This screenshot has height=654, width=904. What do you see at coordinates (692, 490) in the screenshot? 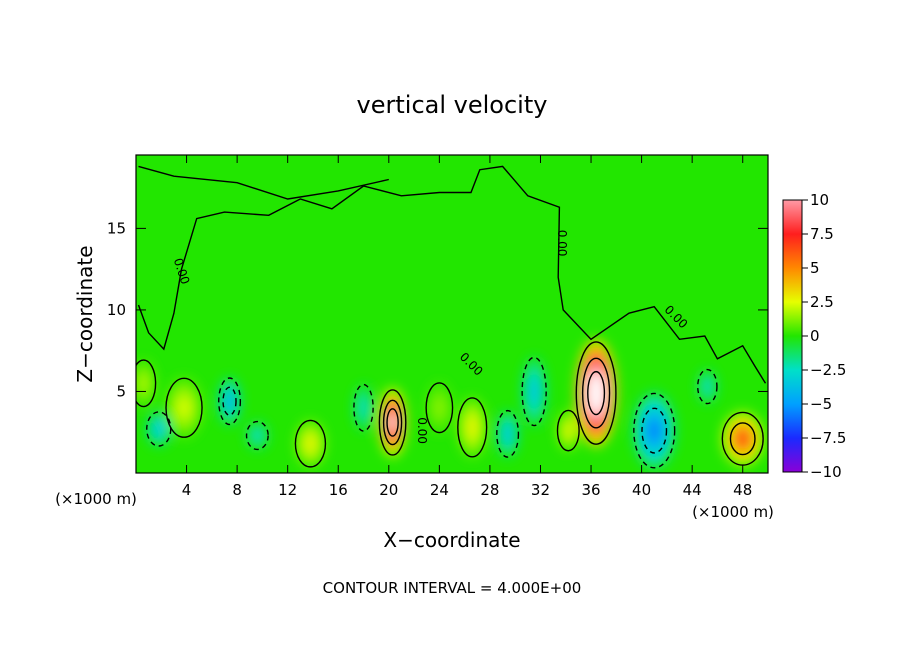
I see `x-tick-label: 44` at bounding box center [692, 490].